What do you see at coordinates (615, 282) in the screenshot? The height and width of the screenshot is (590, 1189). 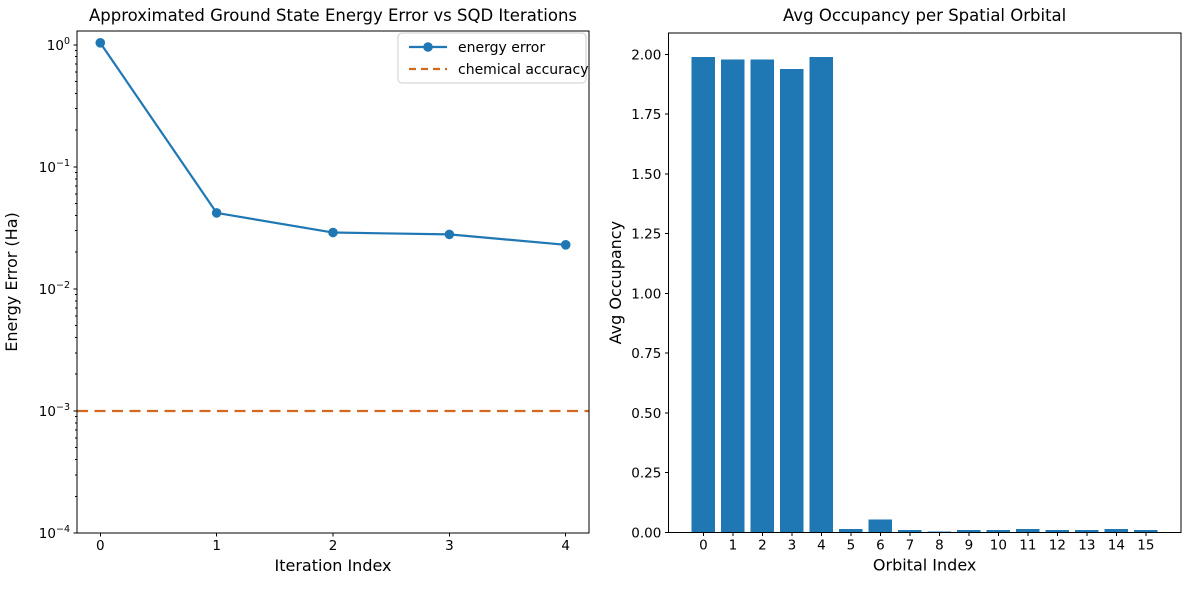 I see `y-axis-label: Avg Occupancy` at bounding box center [615, 282].